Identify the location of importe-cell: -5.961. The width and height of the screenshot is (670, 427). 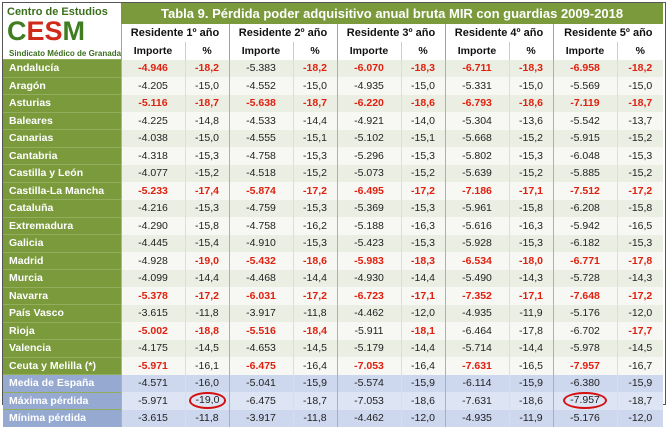
(476, 208).